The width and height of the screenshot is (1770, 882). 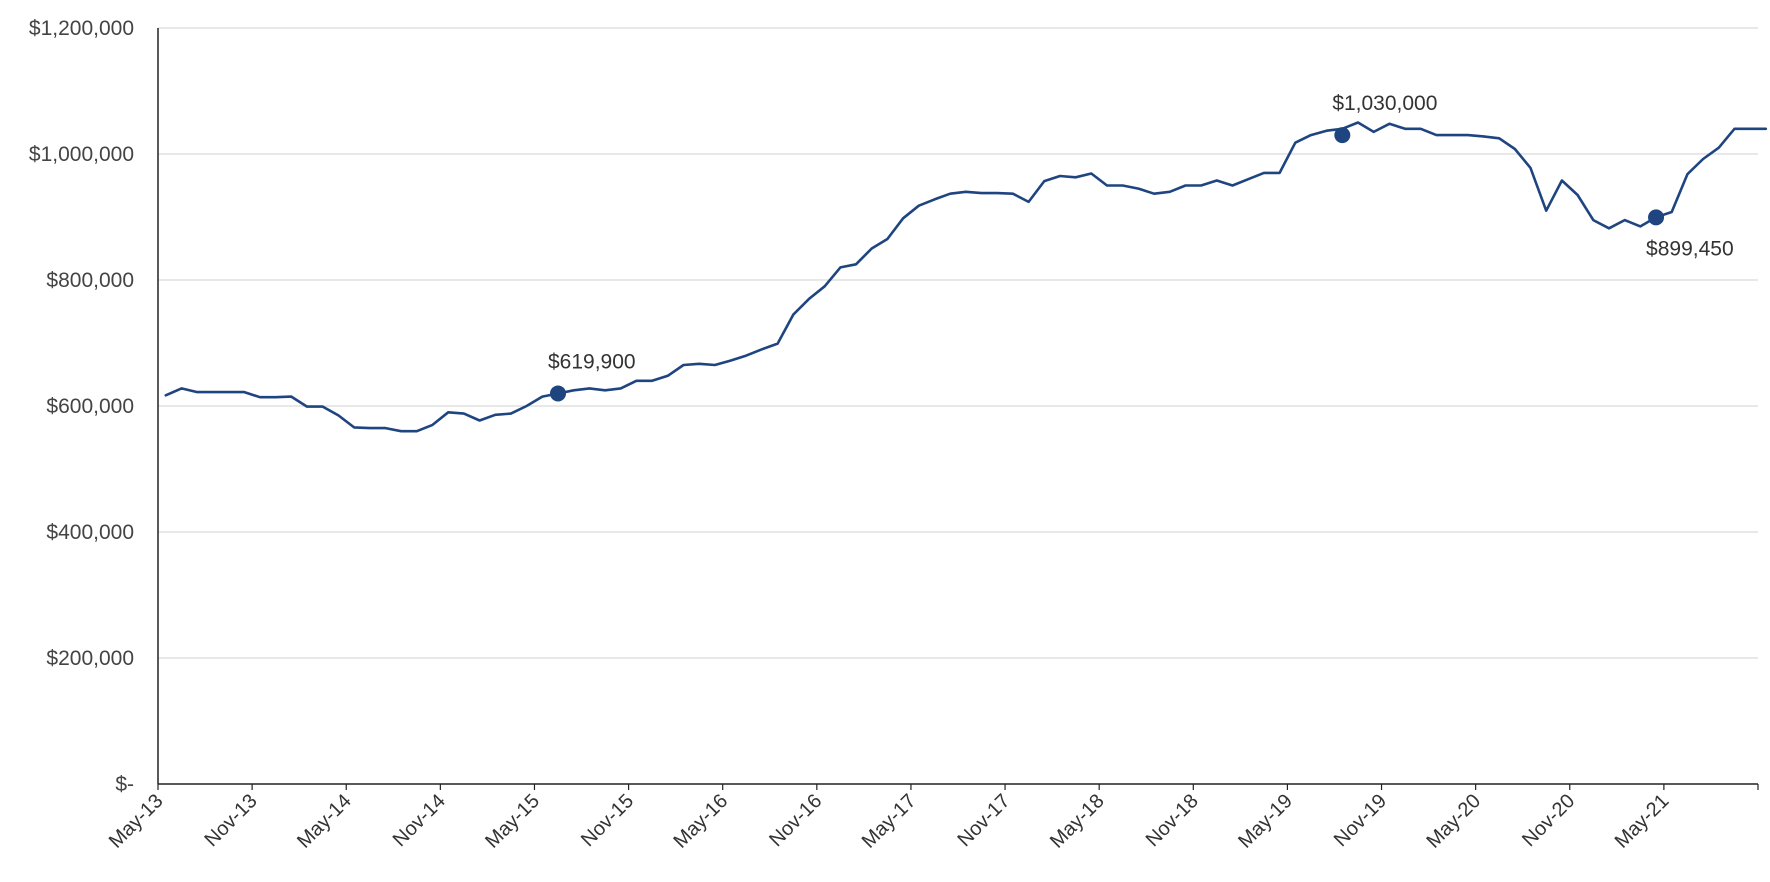 I want to click on x-tick-label: May-18, so click(x=1077, y=821).